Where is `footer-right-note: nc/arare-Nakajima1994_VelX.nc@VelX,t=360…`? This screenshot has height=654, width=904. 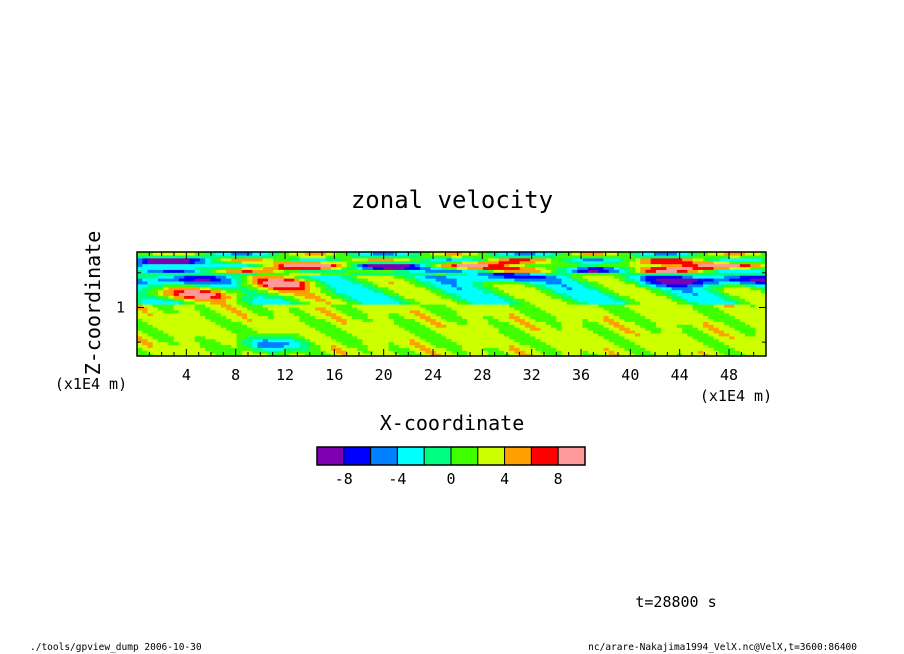
footer-right-note: nc/arare-Nakajima1994_VelX.nc@VelX,t=360… is located at coordinates (722, 647).